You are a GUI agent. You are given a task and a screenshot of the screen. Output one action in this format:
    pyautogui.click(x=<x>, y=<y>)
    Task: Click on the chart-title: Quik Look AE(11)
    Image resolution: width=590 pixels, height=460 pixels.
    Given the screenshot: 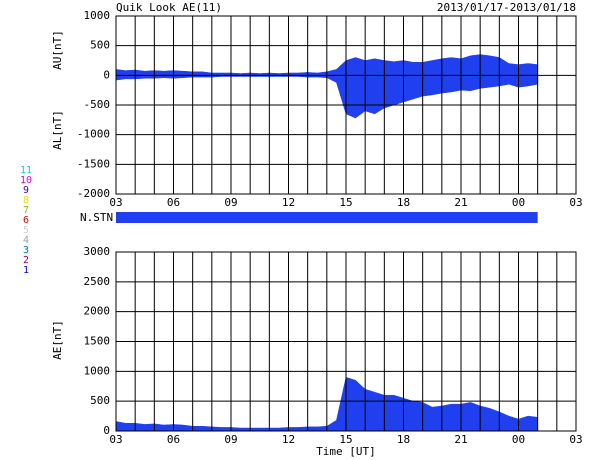 What is the action you would take?
    pyautogui.click(x=169, y=7)
    